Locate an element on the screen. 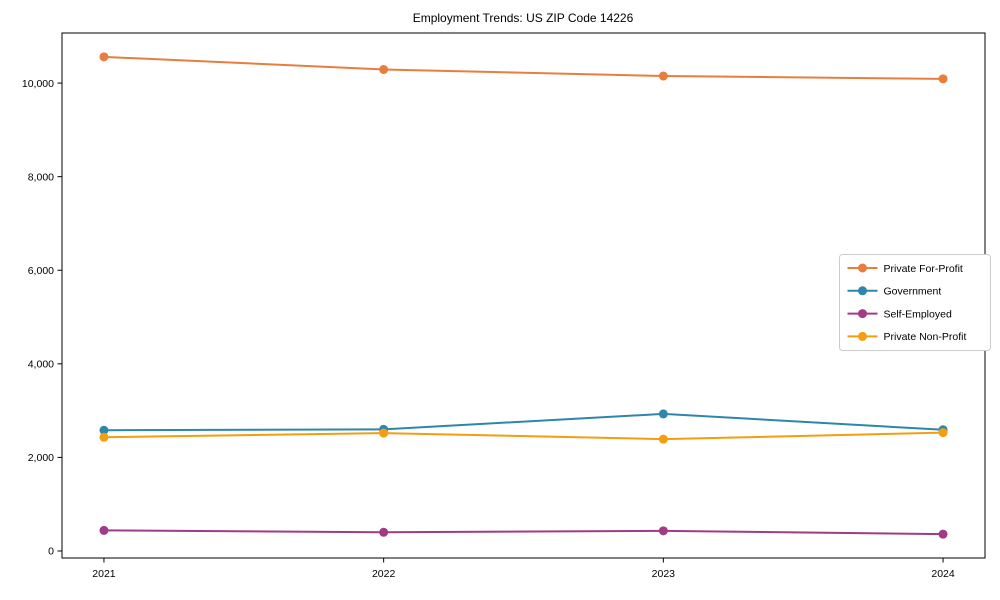 The height and width of the screenshot is (600, 1000). legend-entry-0: Private For-Profit is located at coordinates (905, 269).